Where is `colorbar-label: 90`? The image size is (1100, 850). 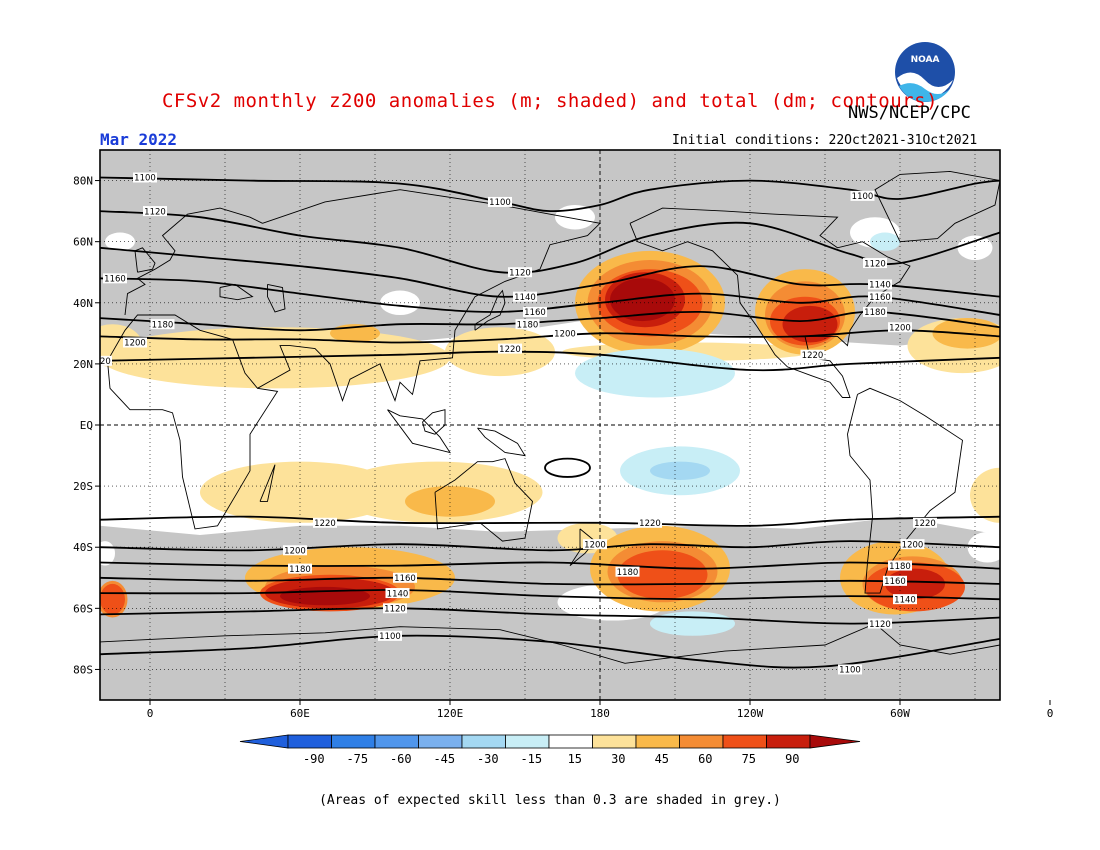
colorbar-label: 90 is located at coordinates (792, 759).